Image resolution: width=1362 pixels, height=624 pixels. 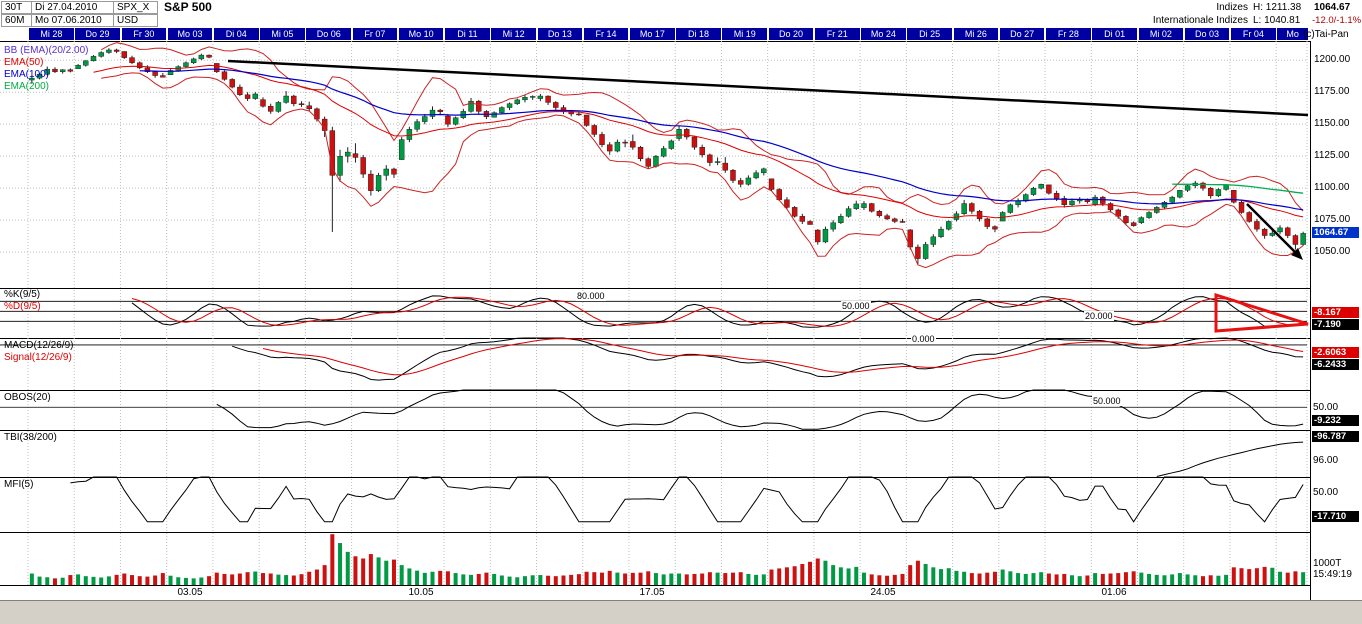 What do you see at coordinates (591, 296) in the screenshot?
I see `stoch-level-80: 80.000` at bounding box center [591, 296].